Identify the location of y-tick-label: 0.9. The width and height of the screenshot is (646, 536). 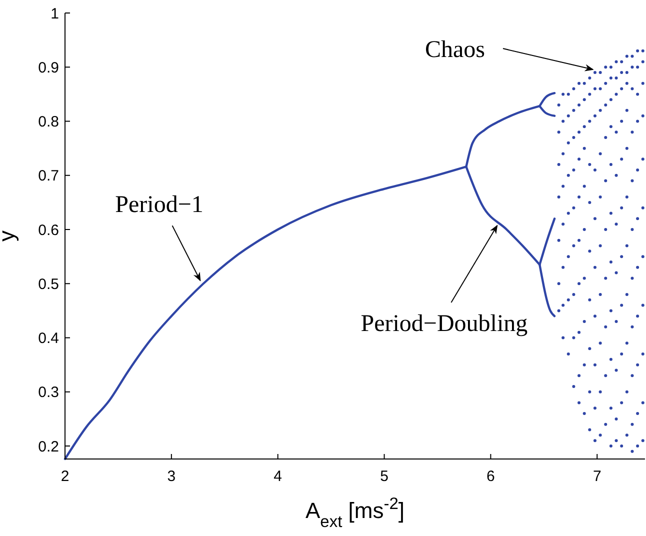
(48, 67).